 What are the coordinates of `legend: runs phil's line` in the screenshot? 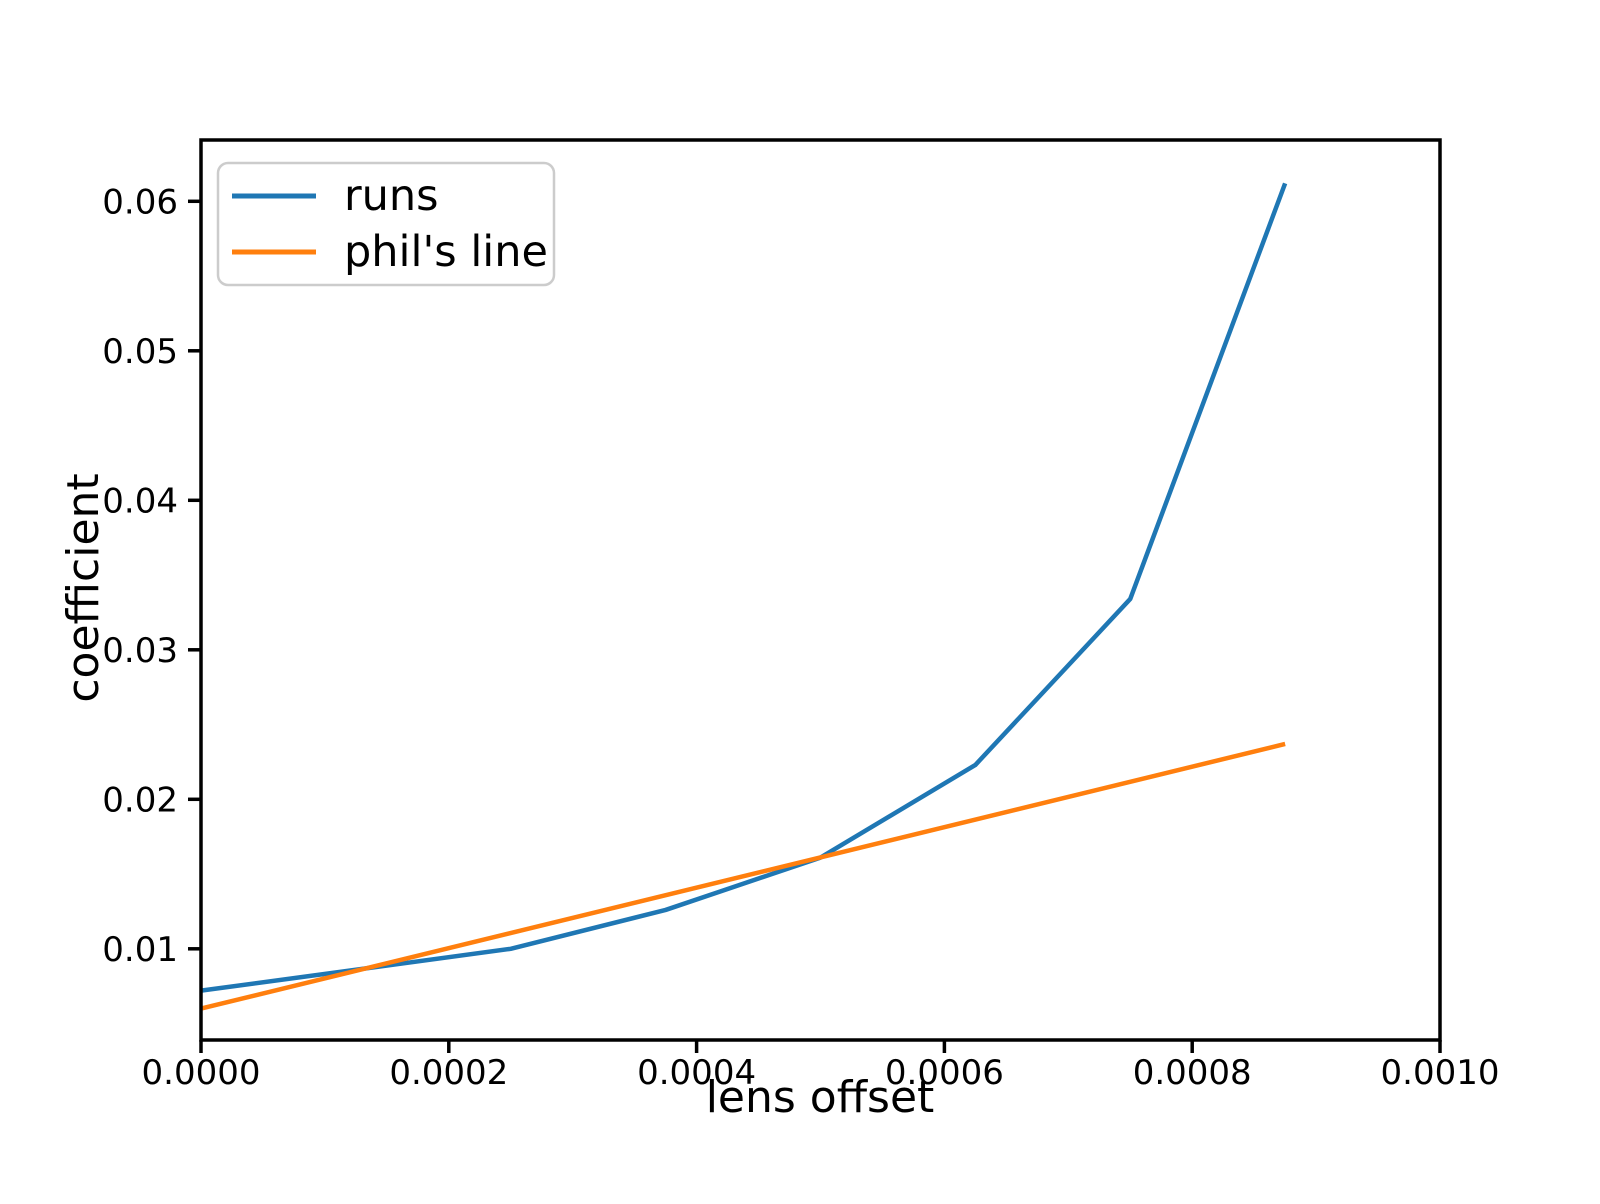 It's located at (386, 224).